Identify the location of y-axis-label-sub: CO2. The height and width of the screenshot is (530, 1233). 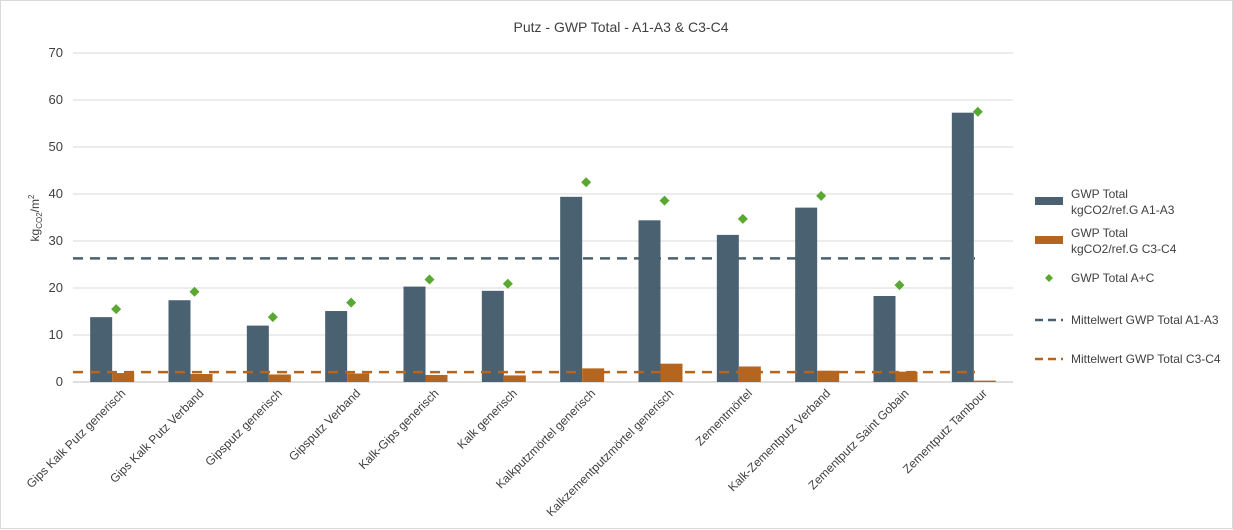
(39, 220).